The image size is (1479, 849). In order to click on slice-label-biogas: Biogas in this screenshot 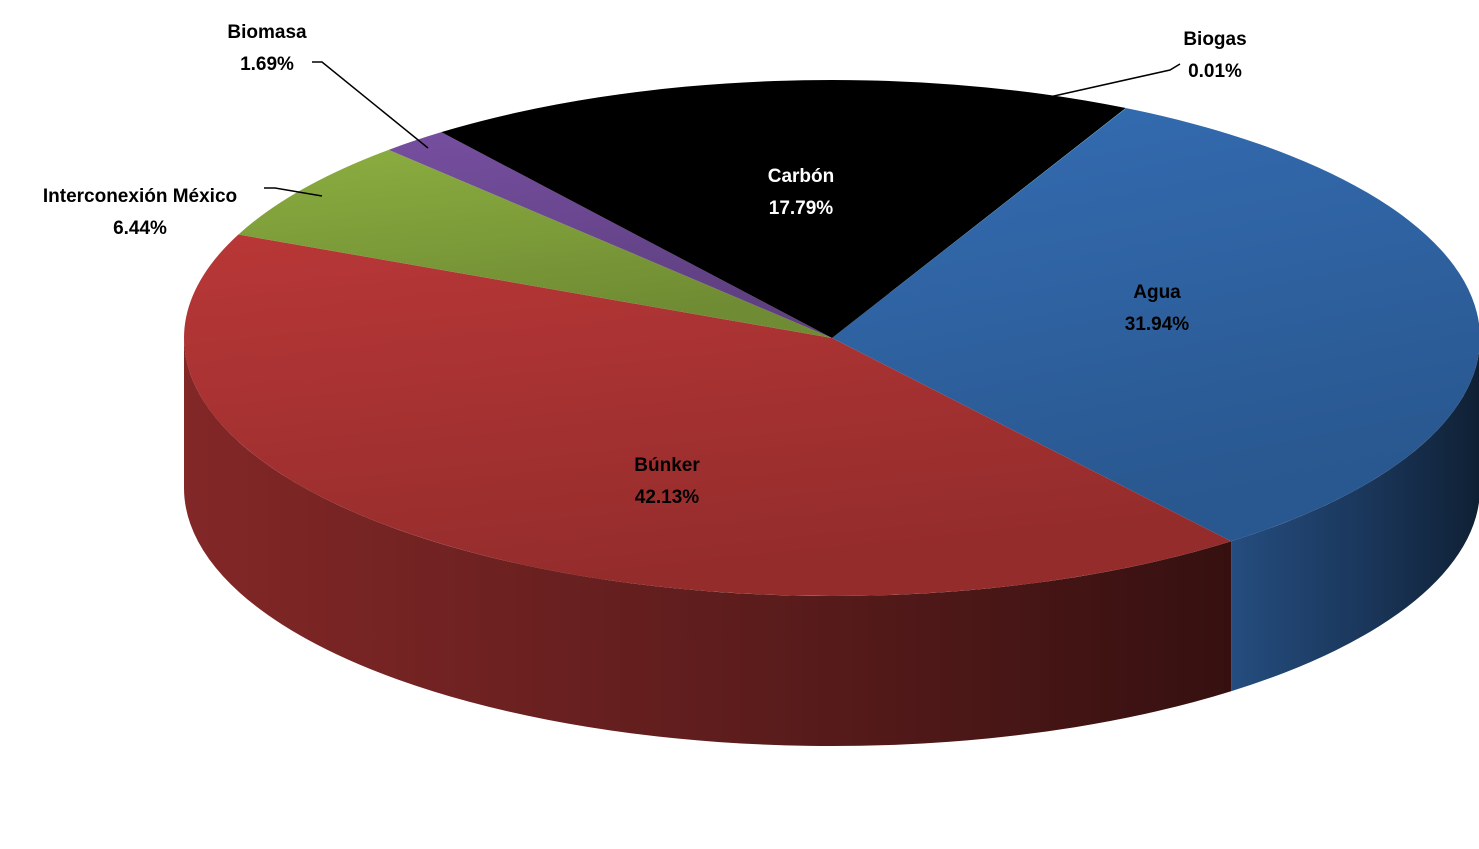, I will do `click(1214, 39)`.